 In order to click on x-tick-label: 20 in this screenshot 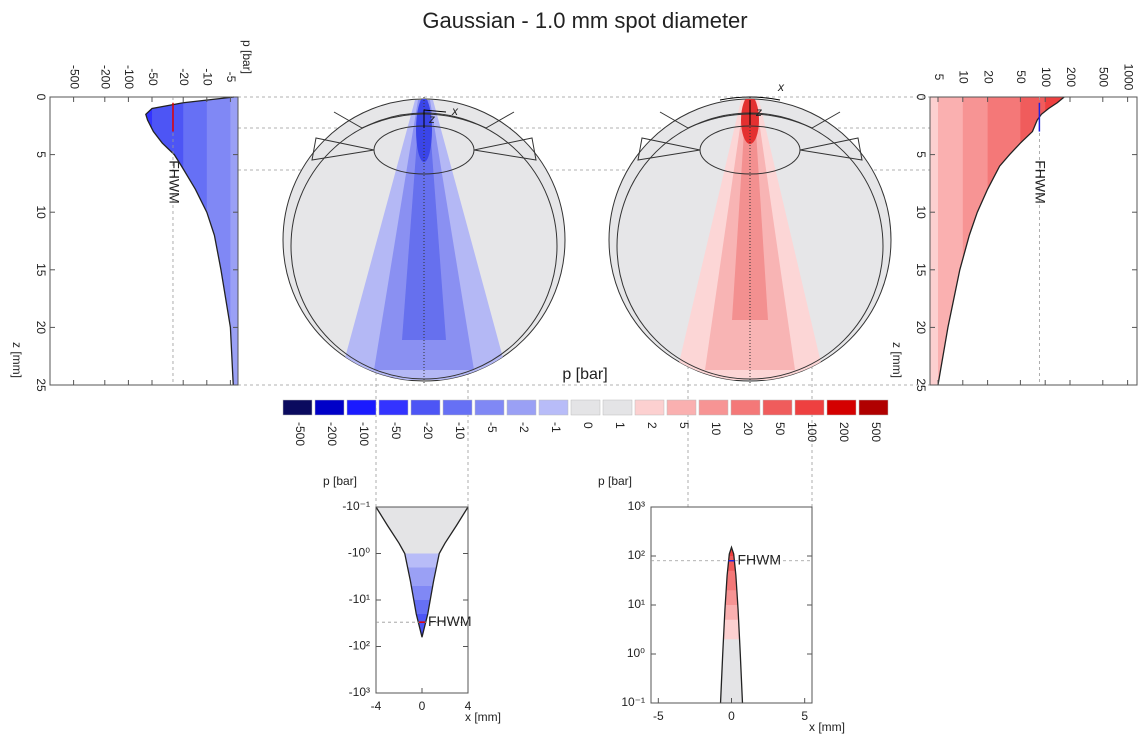, I will do `click(988, 77)`.